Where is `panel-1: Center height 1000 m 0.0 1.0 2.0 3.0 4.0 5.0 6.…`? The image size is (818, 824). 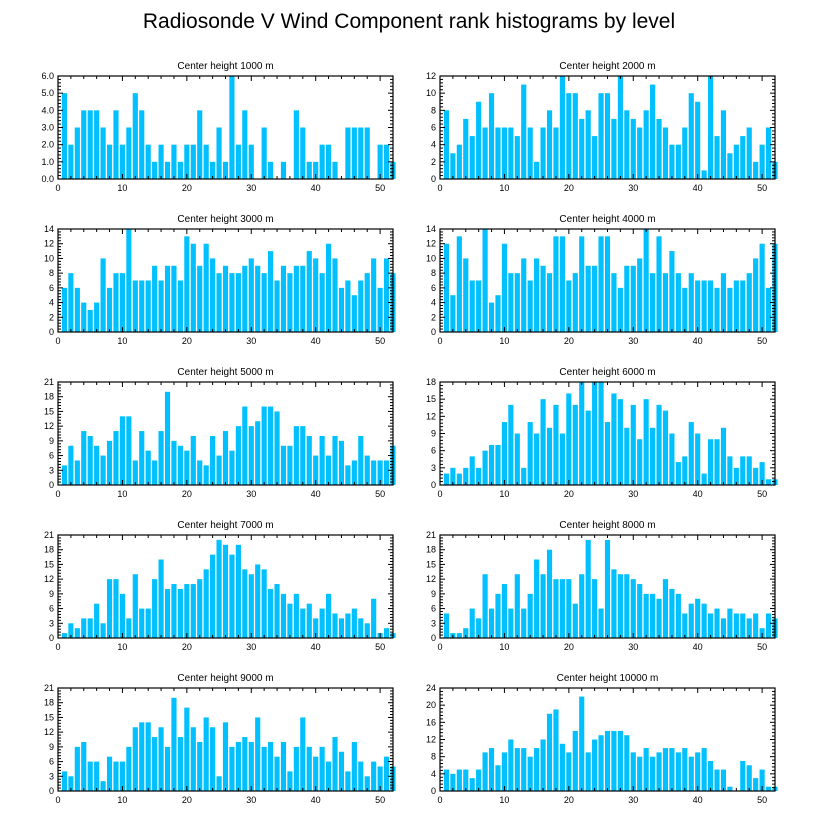 panel-1: Center height 1000 m 0.0 1.0 2.0 3.0 4.0 5.0 6.… is located at coordinates (218, 127).